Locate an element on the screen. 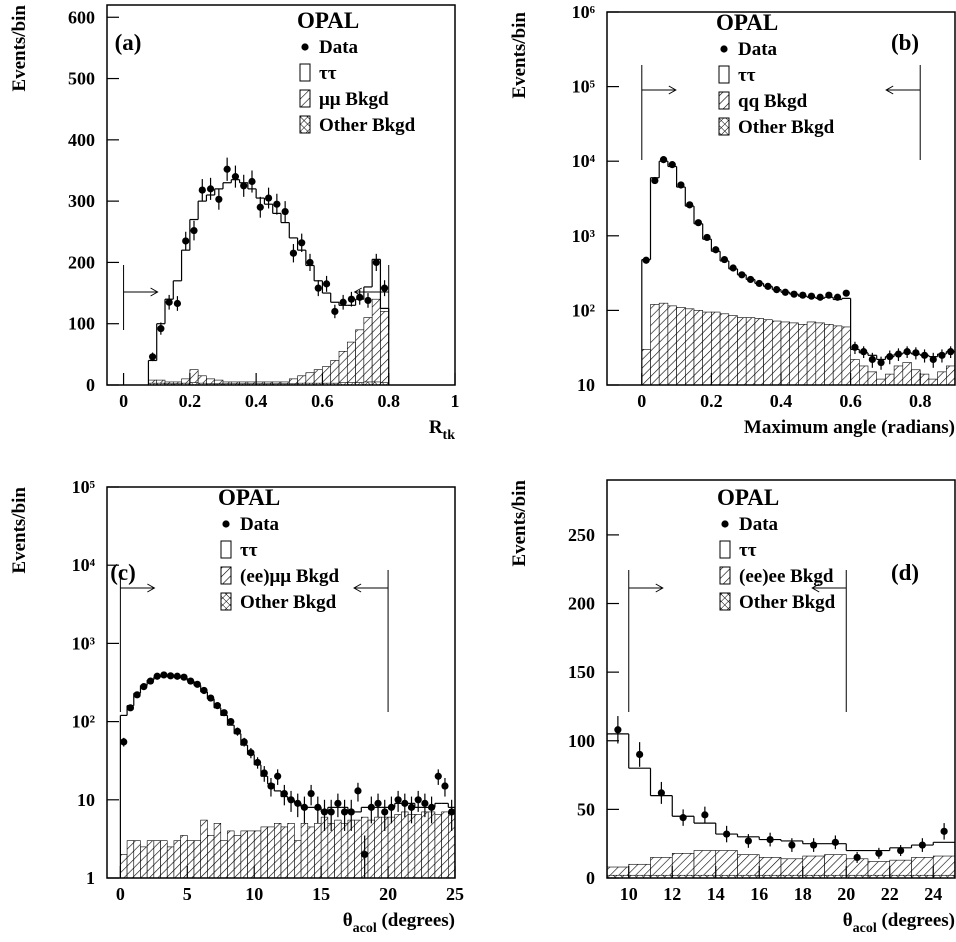  y-tick-label: 10³ is located at coordinates (84, 643).